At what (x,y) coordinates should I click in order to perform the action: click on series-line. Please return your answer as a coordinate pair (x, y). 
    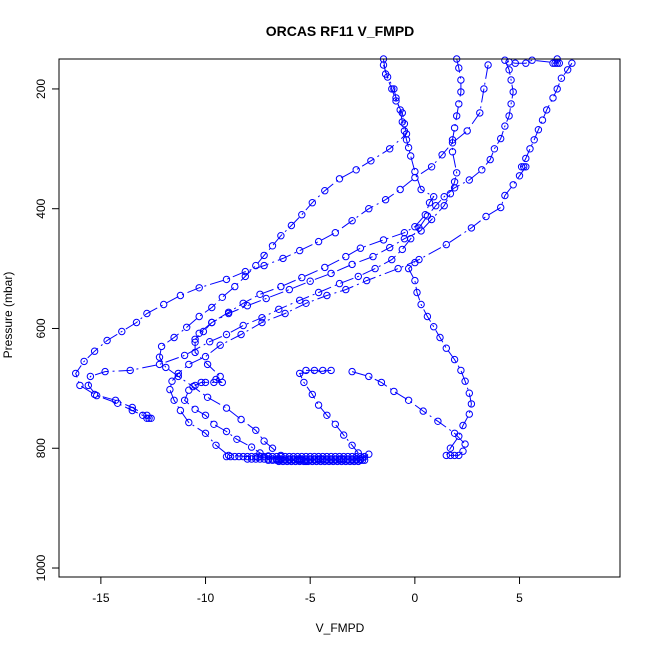
    Looking at the image, I should click on (328, 411).